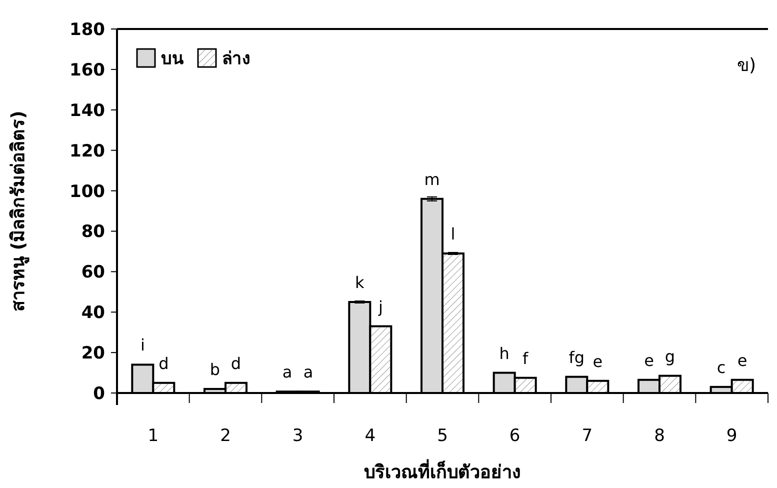 This screenshot has width=777, height=488. Describe the element at coordinates (88, 30) in the screenshot. I see `y-tick-label: 180` at that location.